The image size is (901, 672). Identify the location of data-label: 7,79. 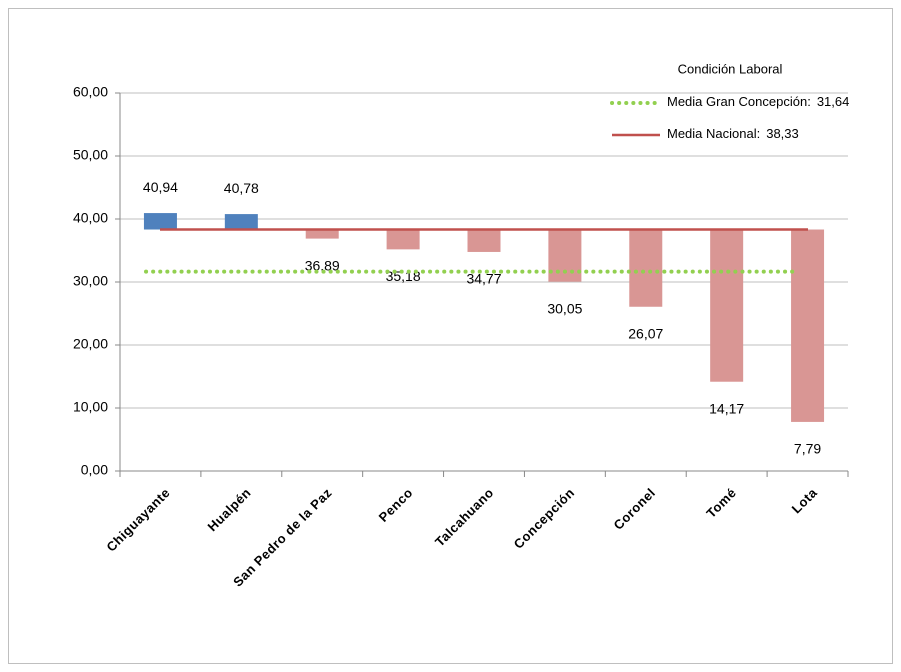
(807, 449).